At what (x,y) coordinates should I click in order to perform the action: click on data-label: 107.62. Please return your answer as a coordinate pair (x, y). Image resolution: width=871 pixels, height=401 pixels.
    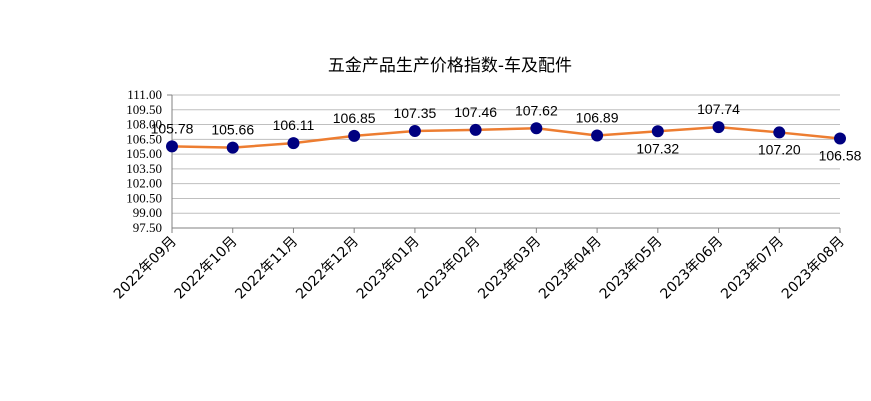
    Looking at the image, I should click on (536, 110).